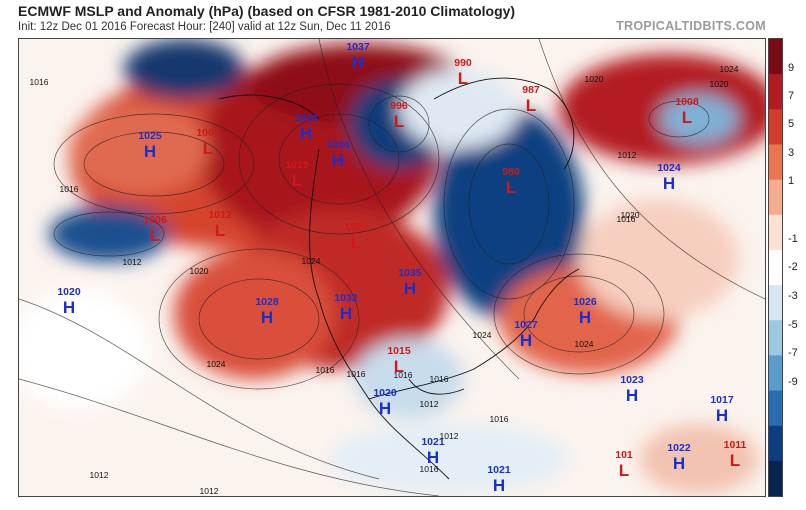 The image size is (806, 510). What do you see at coordinates (793, 325) in the screenshot?
I see `colorbar-tick-label: -5` at bounding box center [793, 325].